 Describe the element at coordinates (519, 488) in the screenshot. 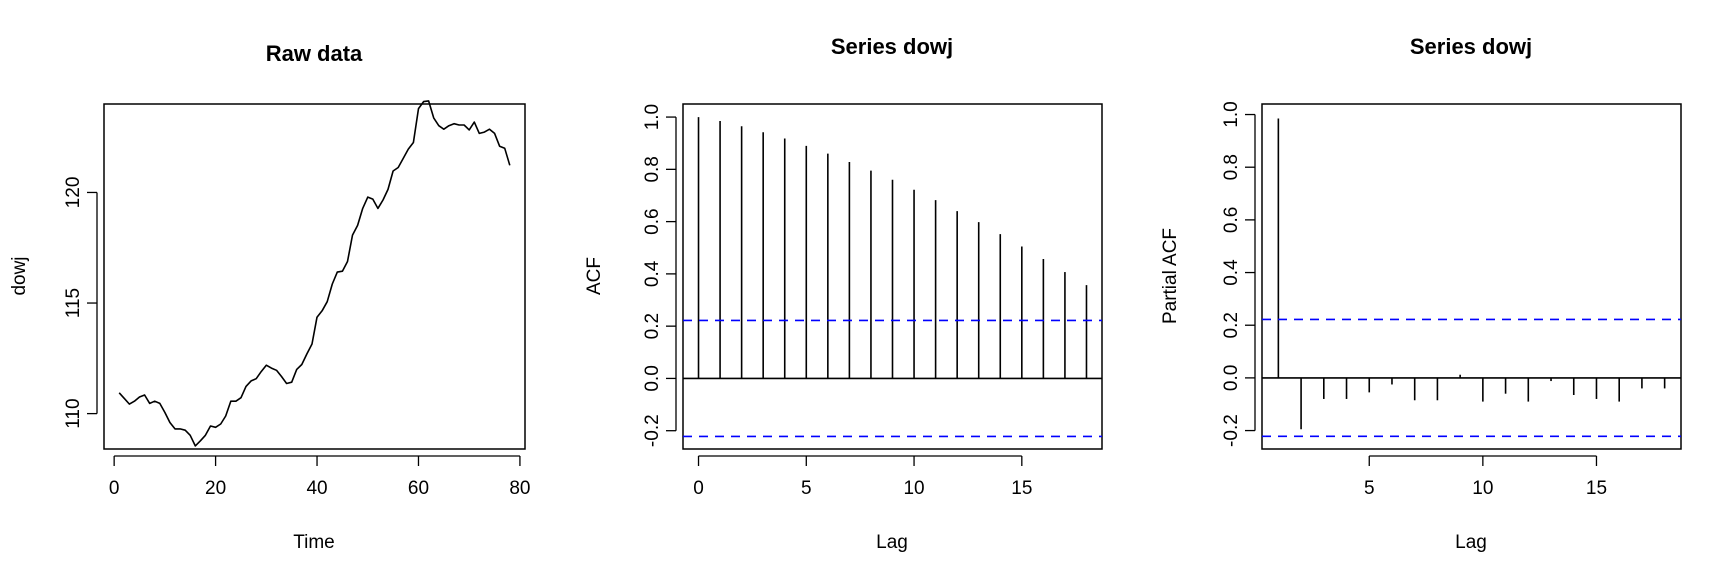

I see `x-tick-label: 80` at that location.